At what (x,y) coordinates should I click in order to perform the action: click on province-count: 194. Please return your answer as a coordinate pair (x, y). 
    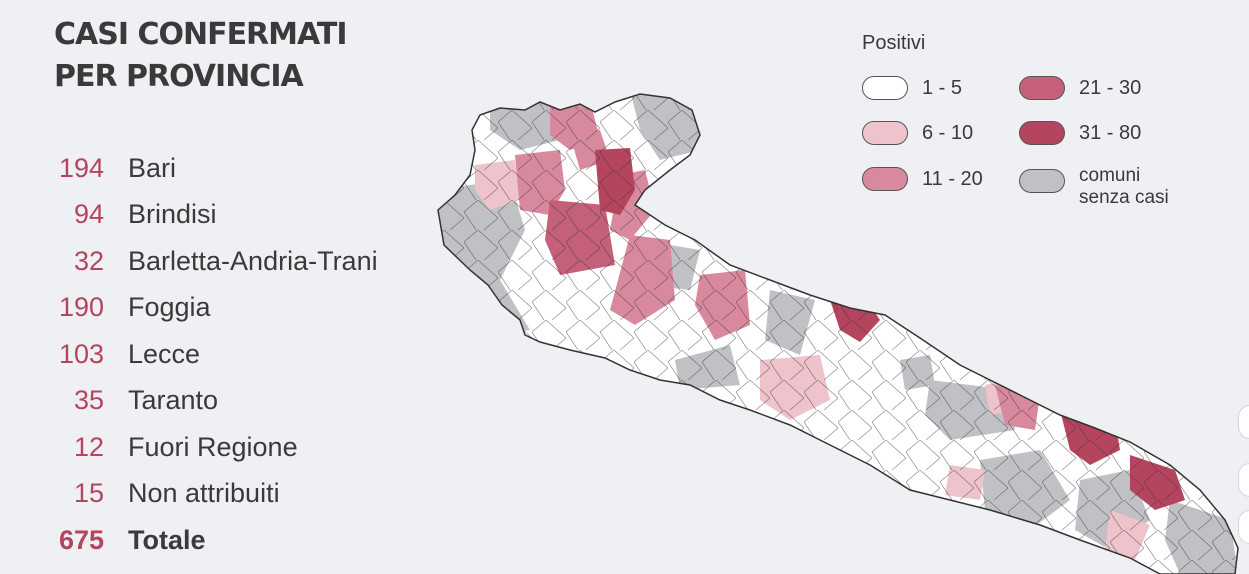
    Looking at the image, I should click on (81, 167).